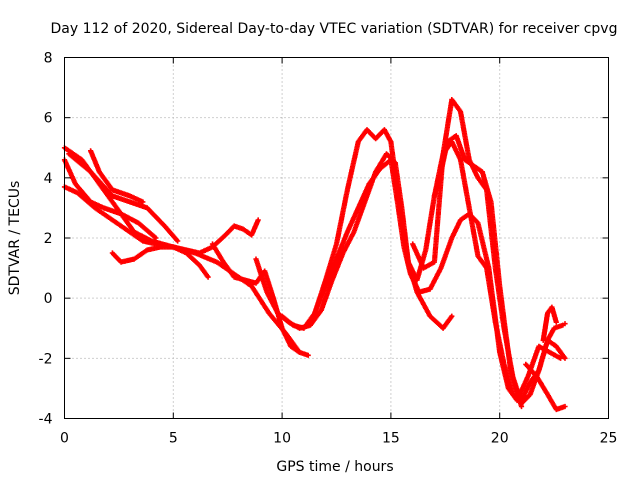  Describe the element at coordinates (334, 467) in the screenshot. I see `x-axis-label: GPS time / hours` at that location.